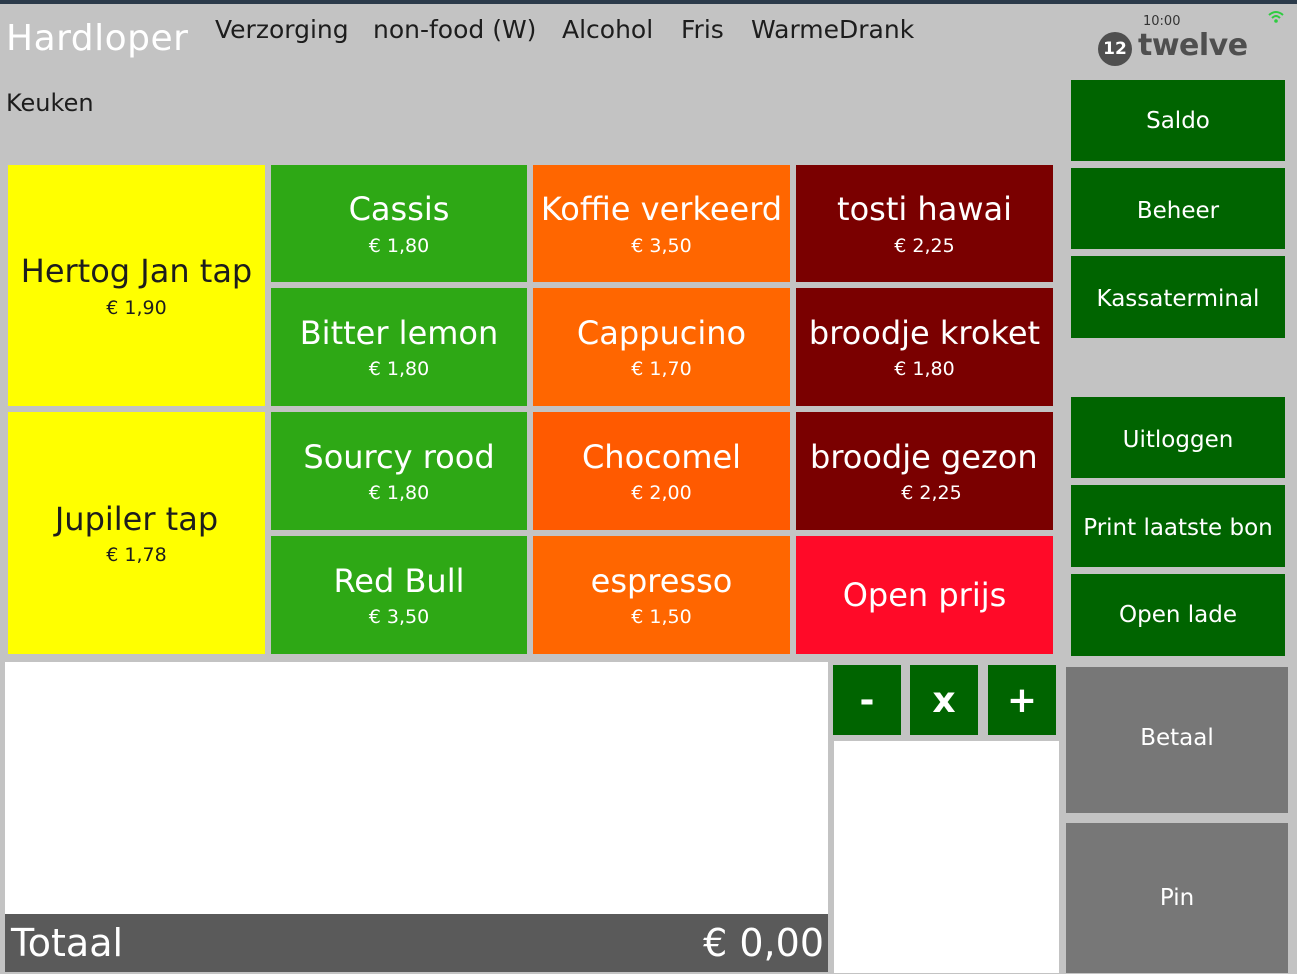  I want to click on twelve-logo: 12 twelve, so click(1178, 49).